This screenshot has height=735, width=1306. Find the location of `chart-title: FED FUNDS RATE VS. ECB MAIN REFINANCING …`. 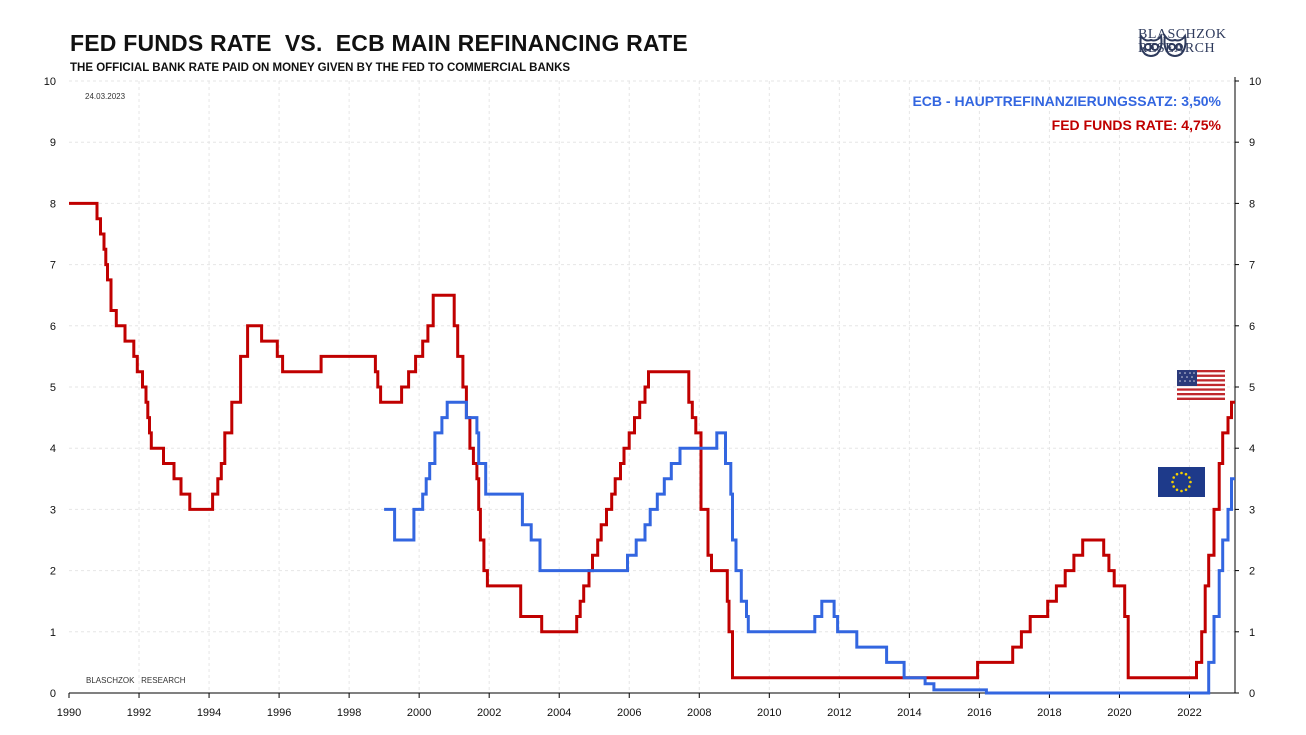

chart-title: FED FUNDS RATE VS. ECB MAIN REFINANCING … is located at coordinates (379, 43).